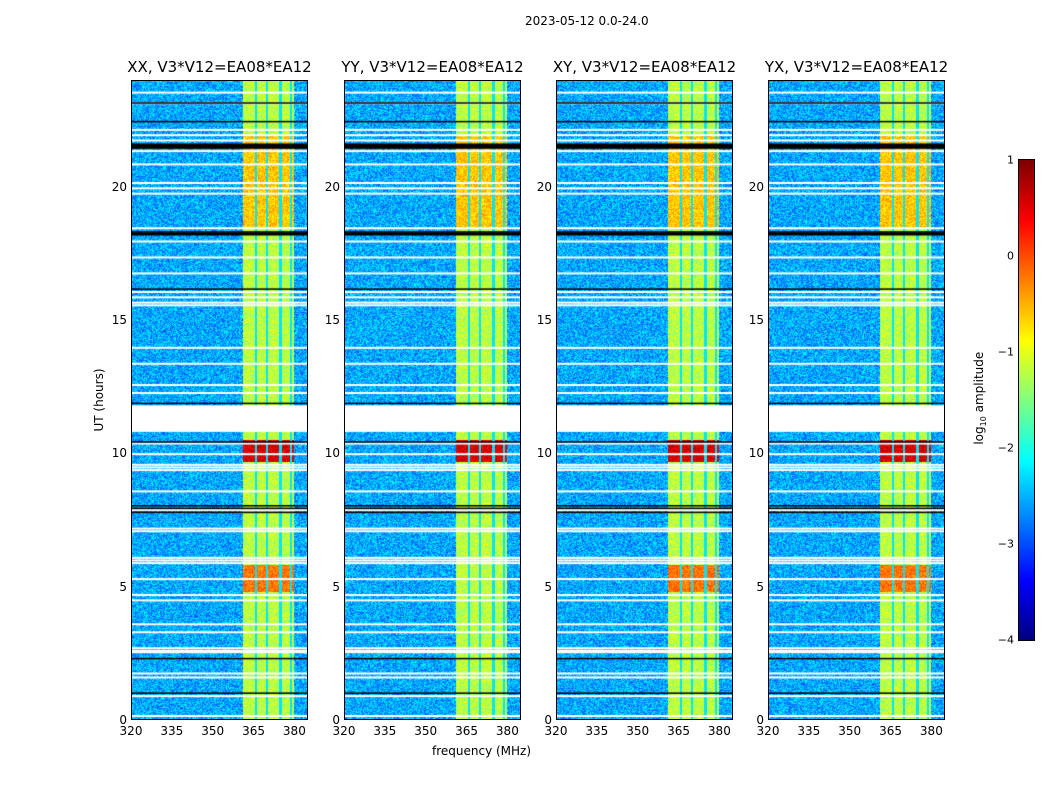 This screenshot has width=1050, height=800. Describe the element at coordinates (432, 67) in the screenshot. I see `panel-title: YY, V3*V12=EA08*EA12` at that location.